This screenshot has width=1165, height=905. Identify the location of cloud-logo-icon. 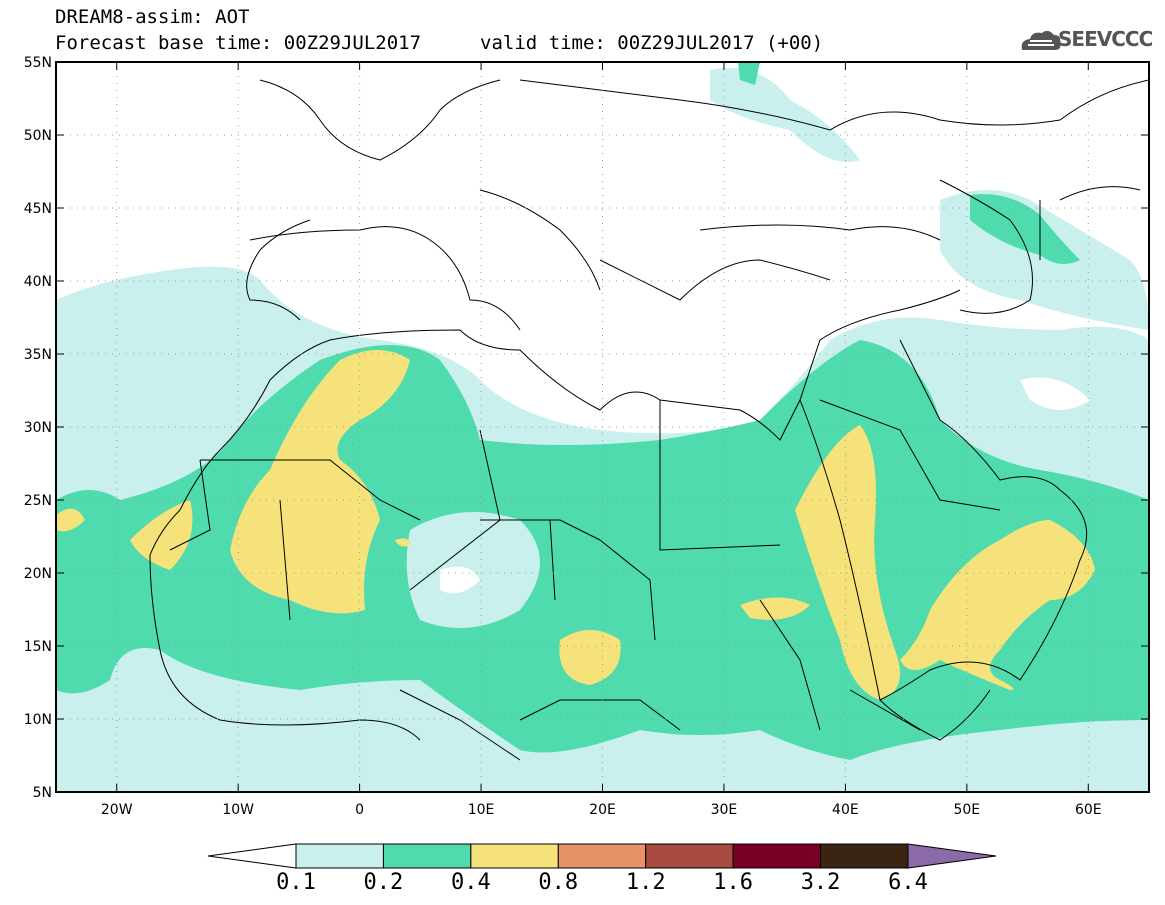
(1041, 40).